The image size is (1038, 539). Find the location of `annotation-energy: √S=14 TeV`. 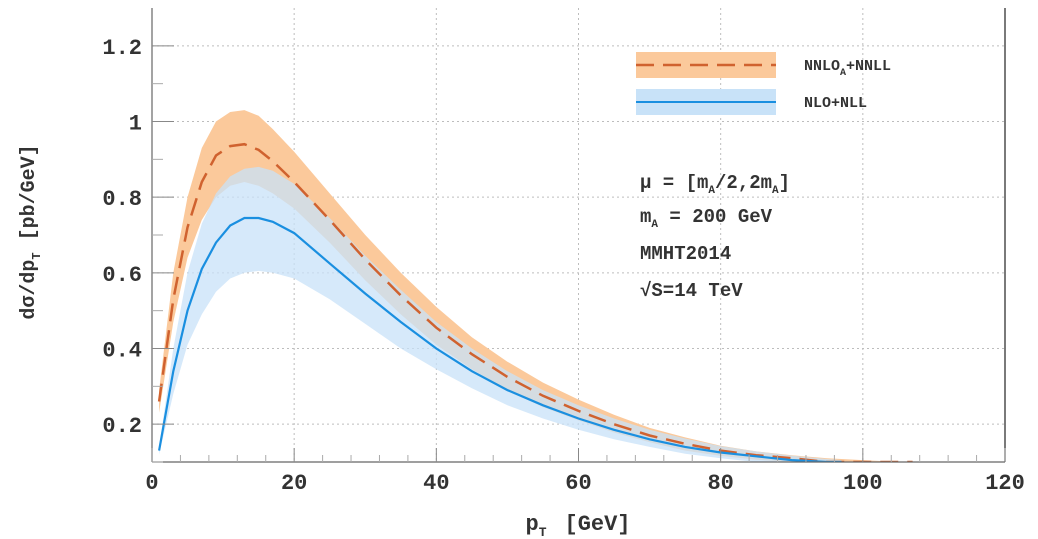

annotation-energy: √S=14 TeV is located at coordinates (691, 291).